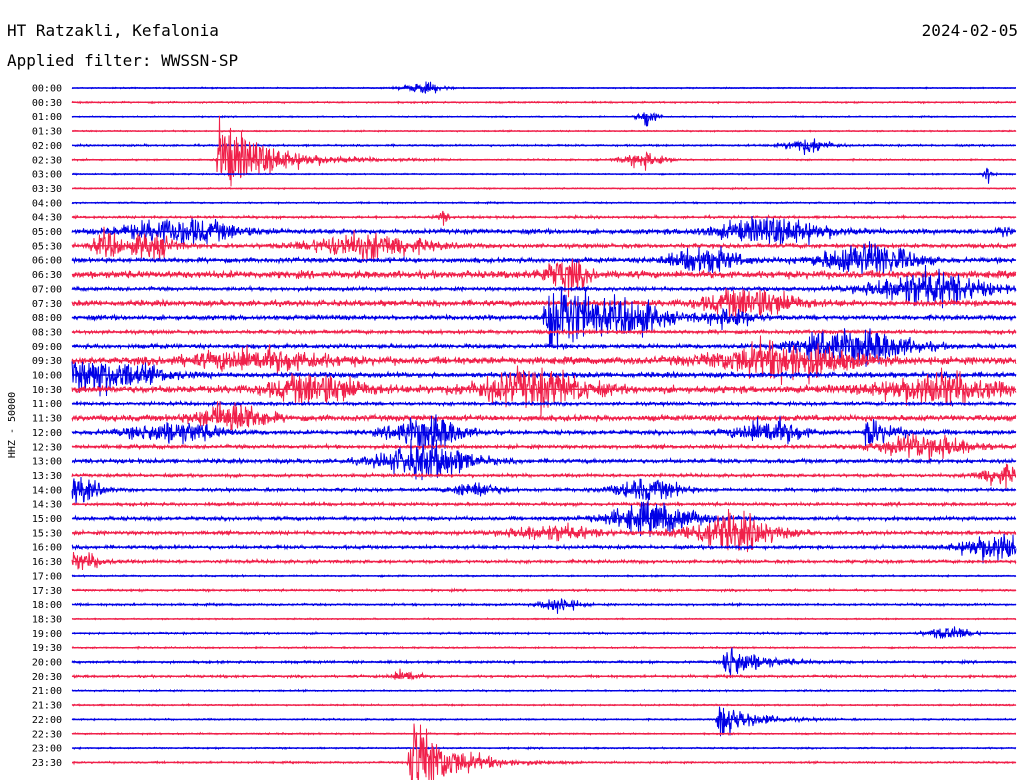 The height and width of the screenshot is (780, 1024). What do you see at coordinates (47, 232) in the screenshot?
I see `time-tick-label: 05:00` at bounding box center [47, 232].